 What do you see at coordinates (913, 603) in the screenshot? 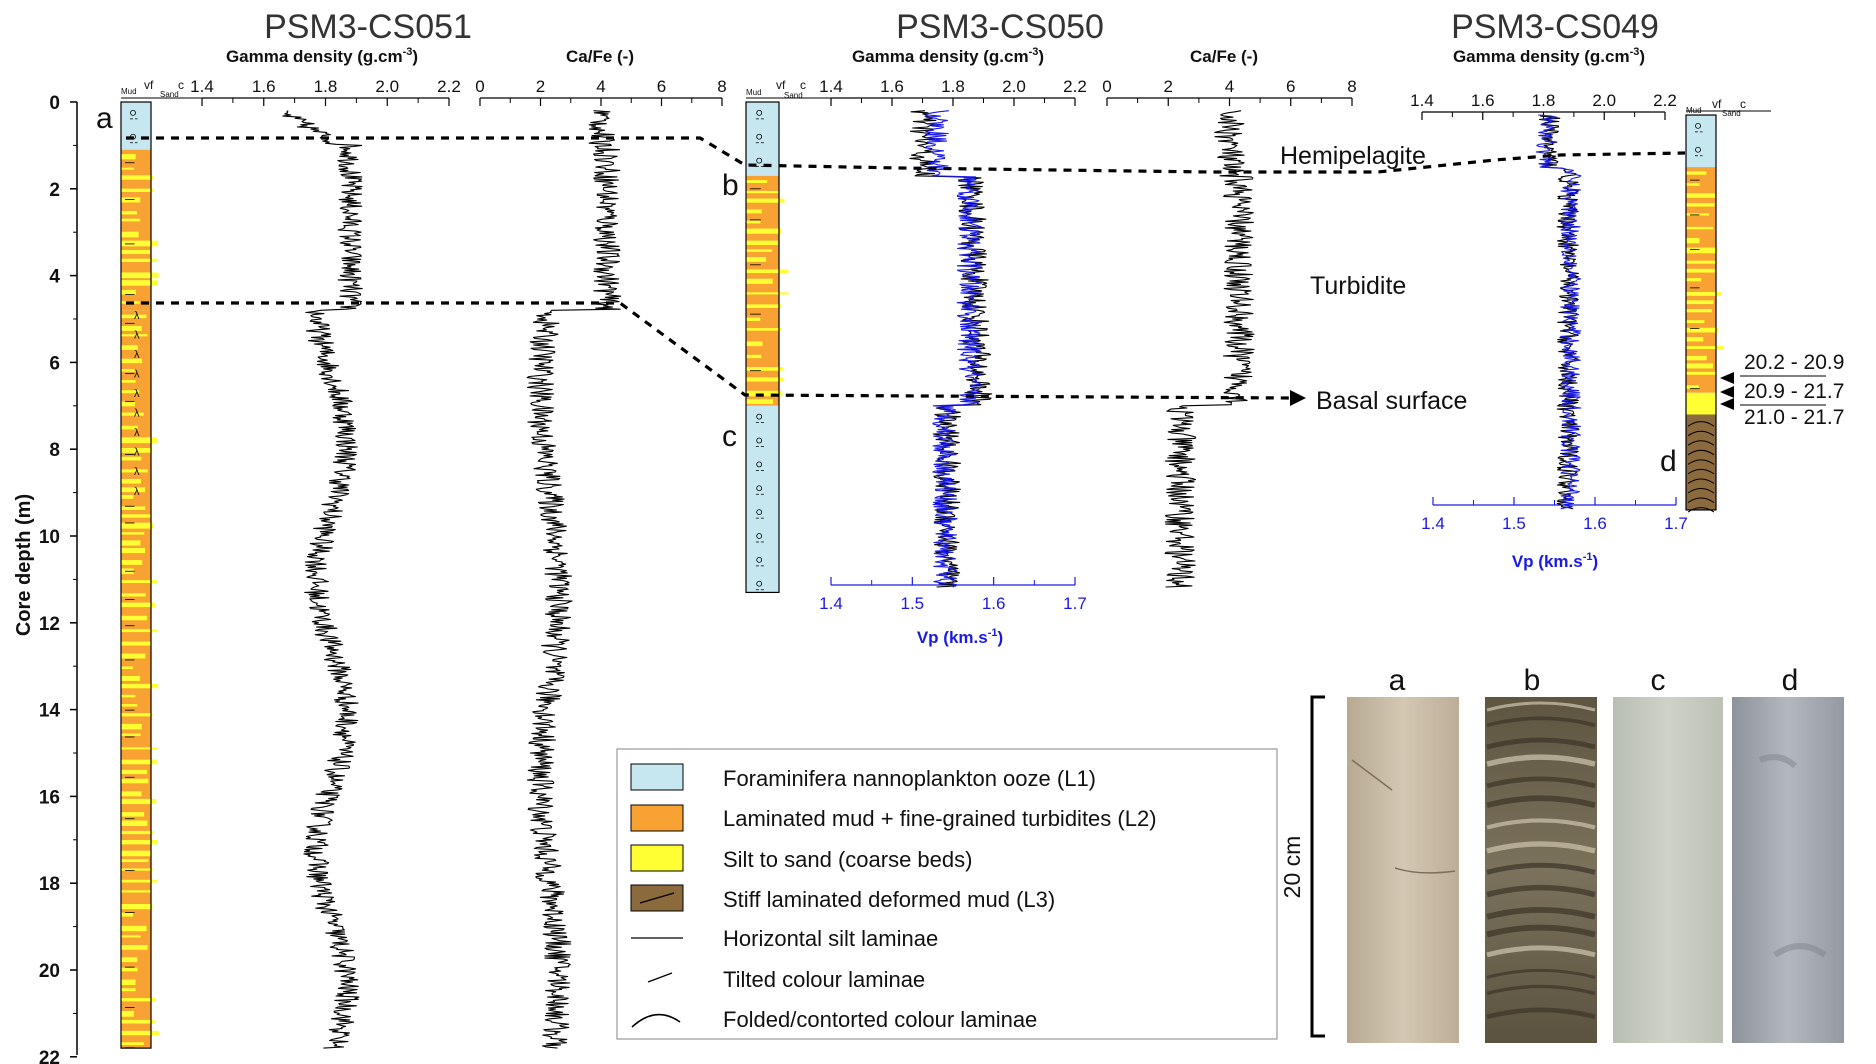
I see `vp-axis-cs050-tick-label: 1.5` at bounding box center [913, 603].